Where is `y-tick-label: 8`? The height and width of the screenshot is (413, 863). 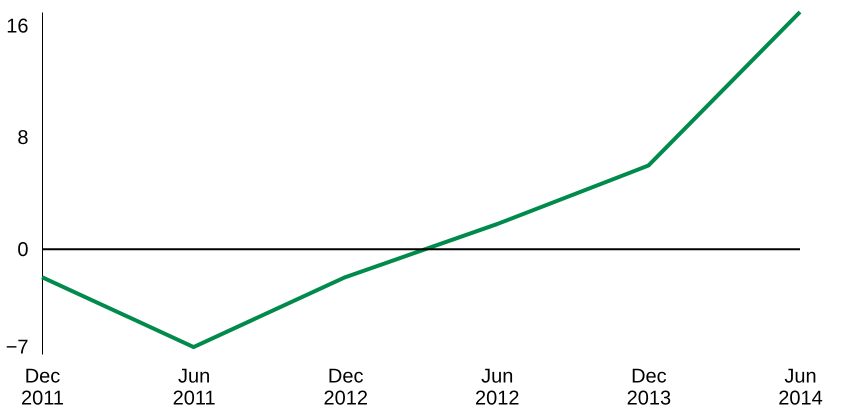 y-tick-label: 8 is located at coordinates (22, 138).